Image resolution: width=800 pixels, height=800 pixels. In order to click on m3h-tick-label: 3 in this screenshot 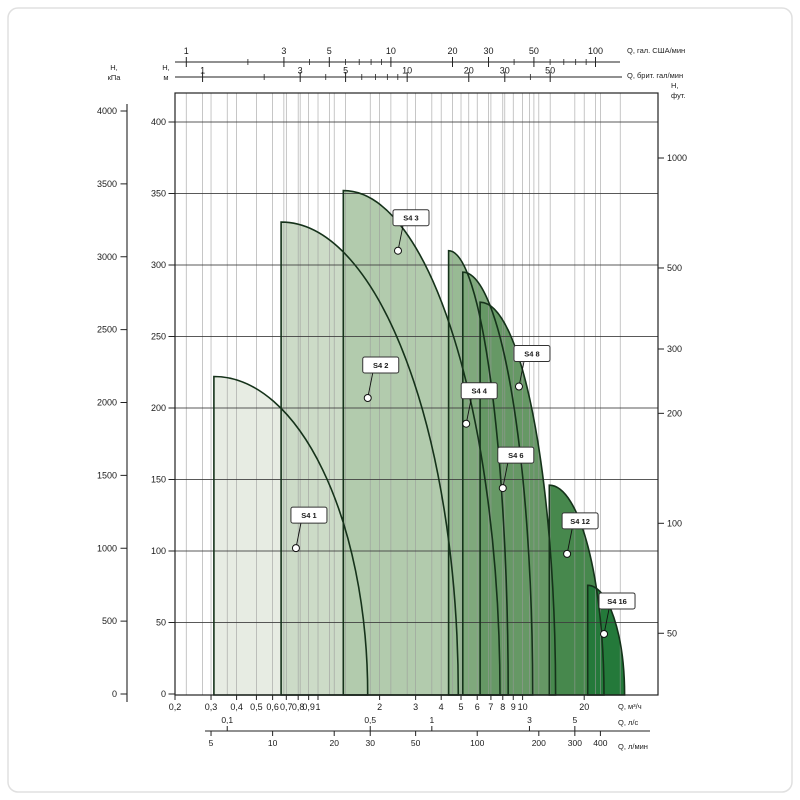, I will do `click(415, 707)`.